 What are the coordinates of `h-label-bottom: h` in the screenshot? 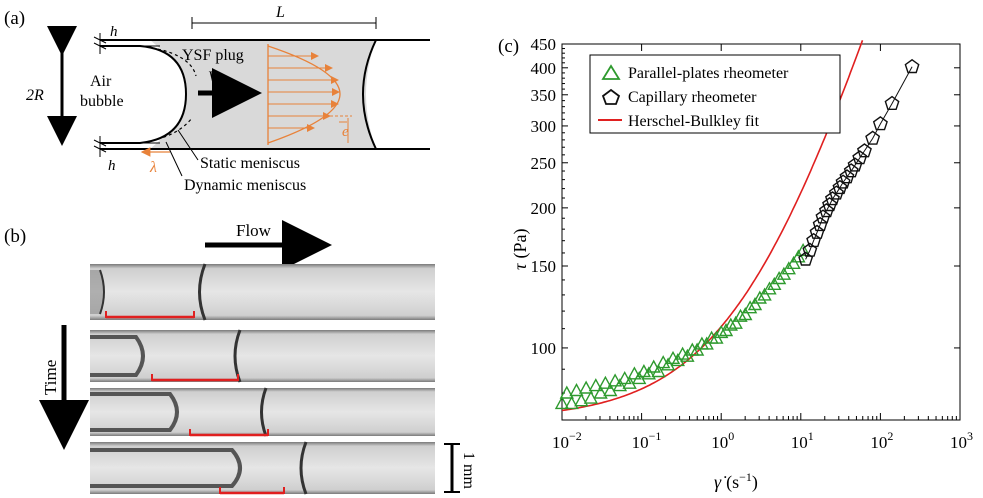 It's located at (112, 166).